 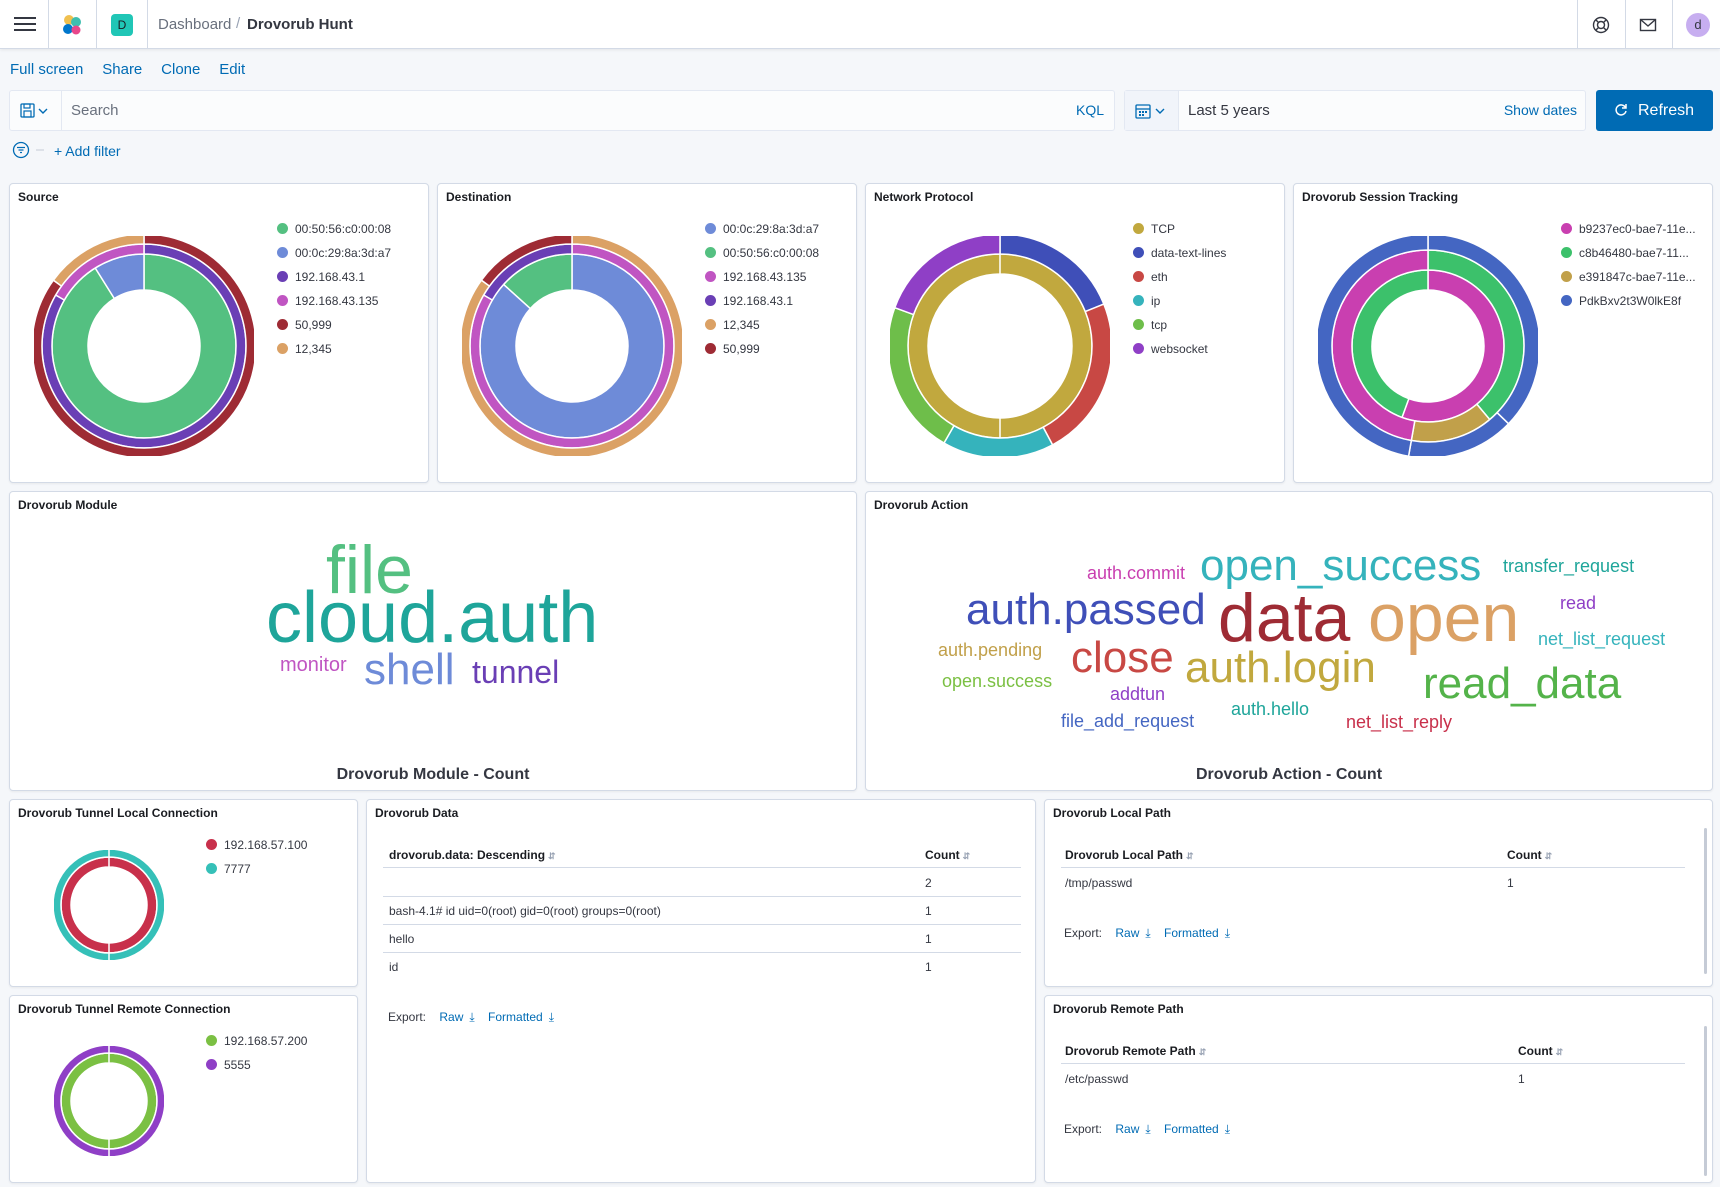 What do you see at coordinates (1284, 618) in the screenshot?
I see `cloud-word: data` at bounding box center [1284, 618].